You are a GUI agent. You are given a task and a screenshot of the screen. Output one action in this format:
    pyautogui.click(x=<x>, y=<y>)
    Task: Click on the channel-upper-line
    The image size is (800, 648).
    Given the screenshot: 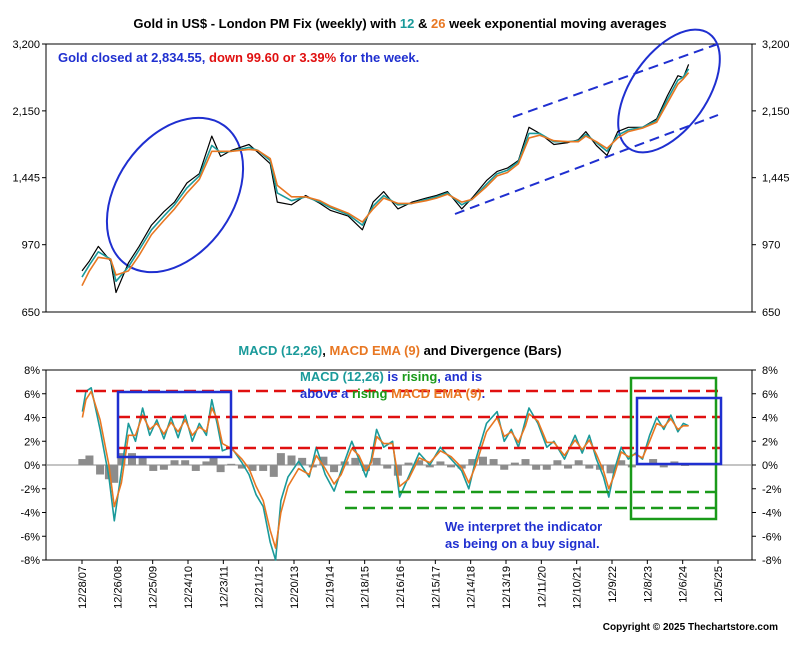 What is the action you would take?
    pyautogui.click(x=615, y=80)
    